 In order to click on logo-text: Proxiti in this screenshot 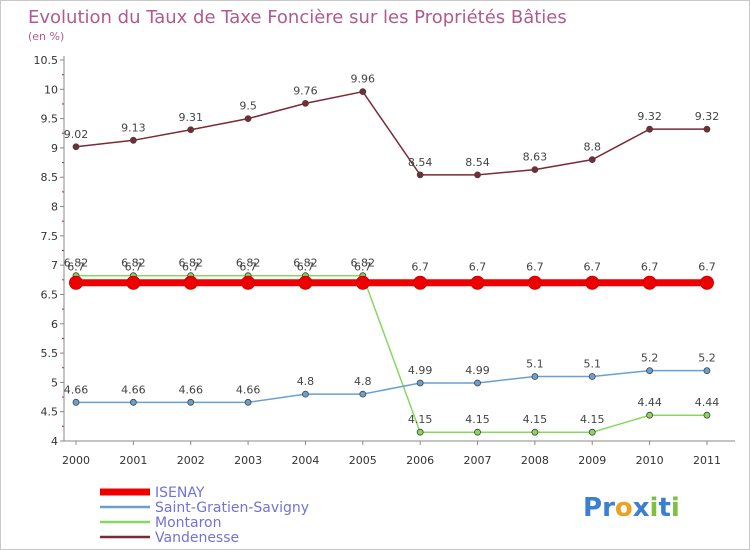, I will do `click(631, 508)`.